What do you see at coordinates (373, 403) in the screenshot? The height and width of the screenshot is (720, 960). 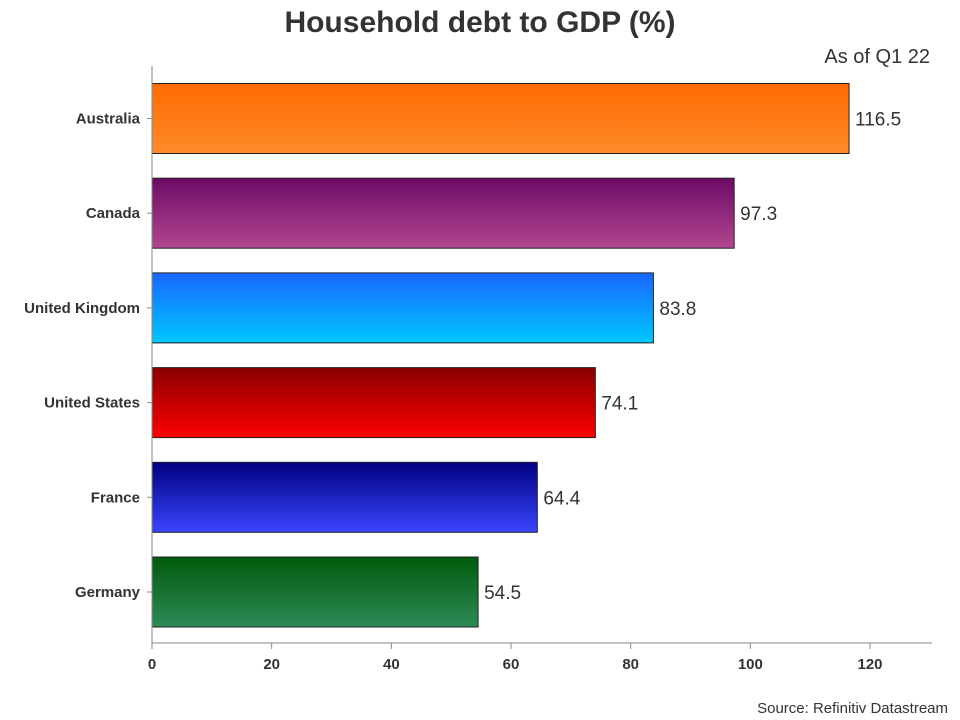 I see `bar-united-states` at bounding box center [373, 403].